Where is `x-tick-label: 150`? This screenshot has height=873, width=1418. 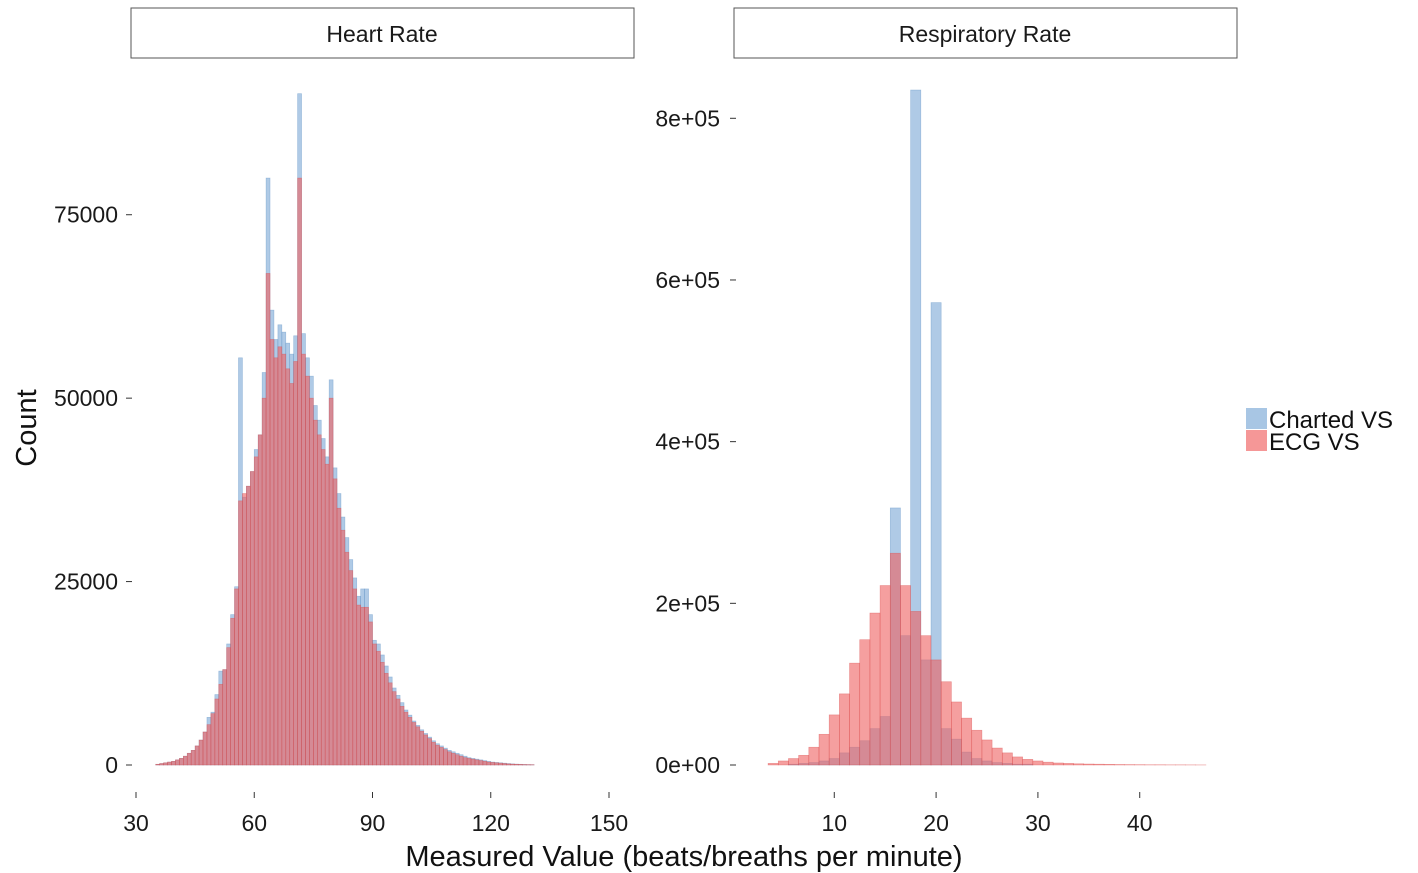 x-tick-label: 150 is located at coordinates (609, 823).